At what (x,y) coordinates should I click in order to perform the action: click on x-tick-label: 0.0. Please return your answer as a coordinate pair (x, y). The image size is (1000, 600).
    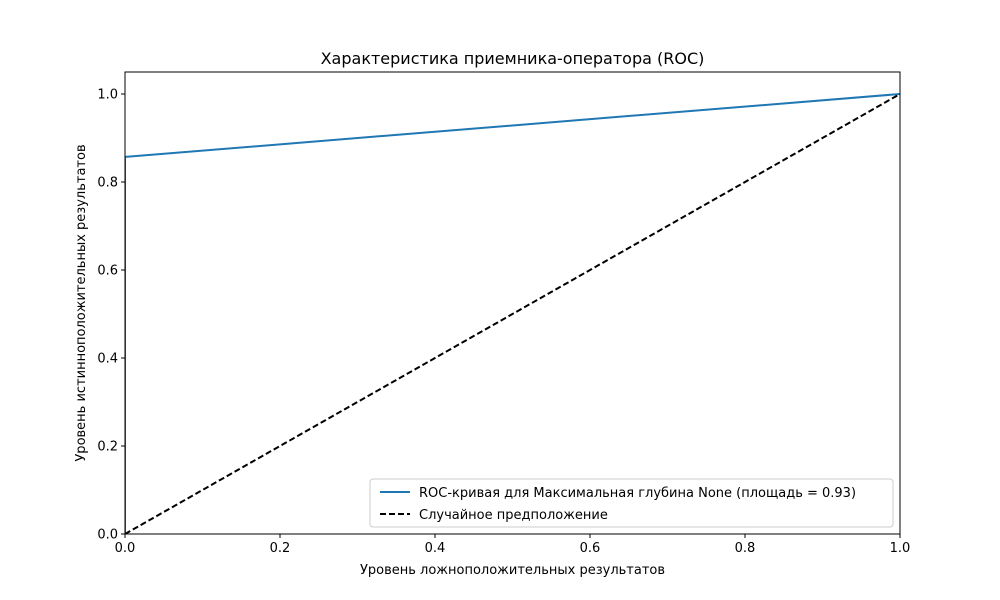
    Looking at the image, I should click on (125, 548).